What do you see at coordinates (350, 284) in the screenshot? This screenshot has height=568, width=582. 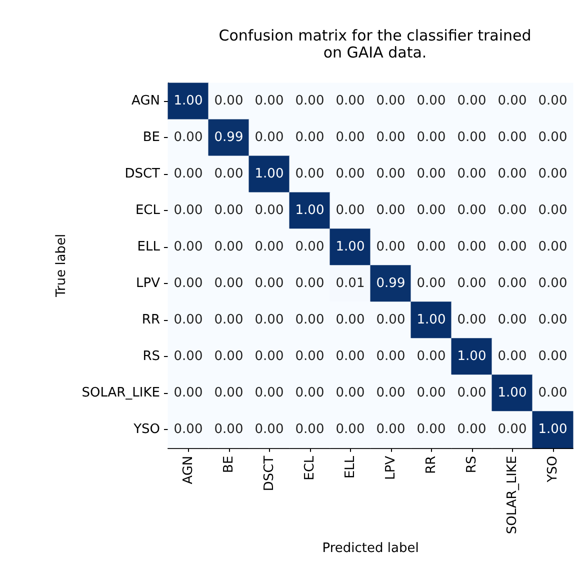 I see `data-label: 0.01` at bounding box center [350, 284].